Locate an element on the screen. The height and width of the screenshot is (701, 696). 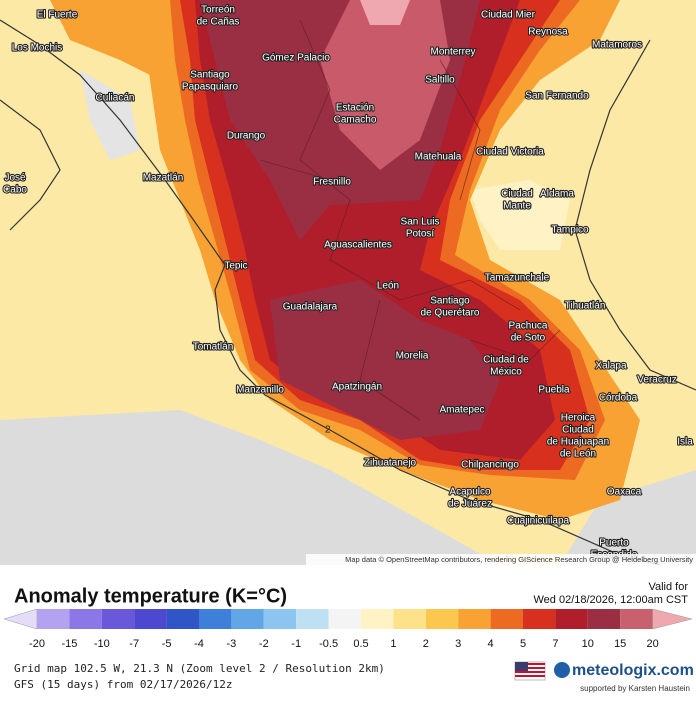
city: Saltillo is located at coordinates (440, 80).